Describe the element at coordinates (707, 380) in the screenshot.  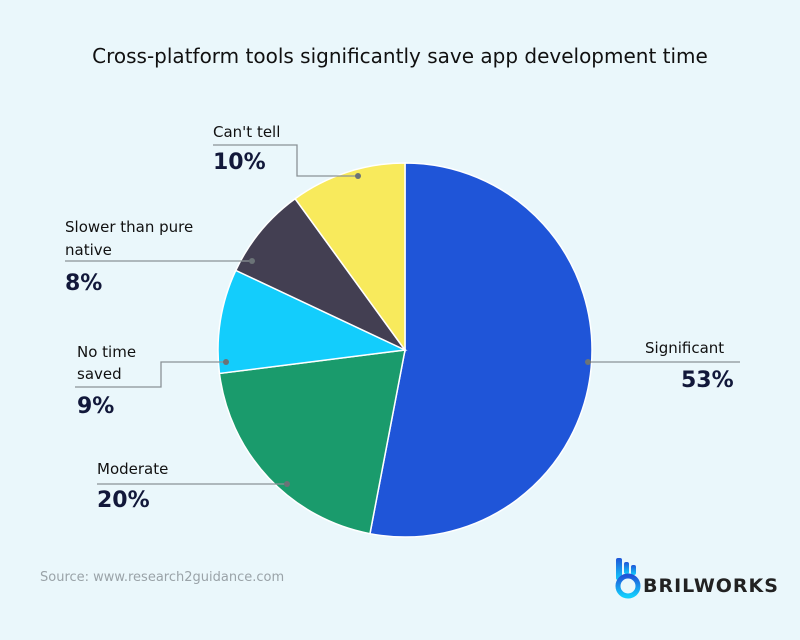
I see `value-significant: 53%` at that location.